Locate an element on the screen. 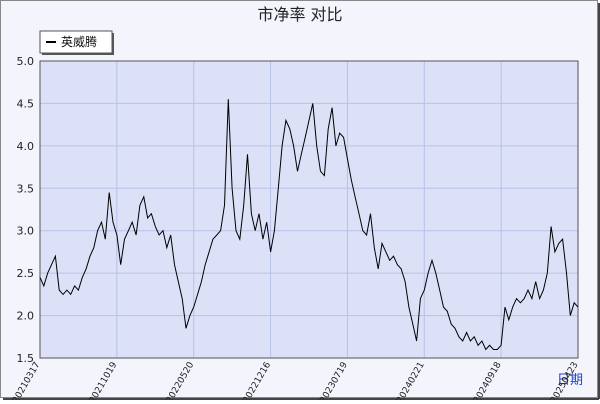 The height and width of the screenshot is (404, 600). y-tick-label: 3.5 is located at coordinates (26, 188).